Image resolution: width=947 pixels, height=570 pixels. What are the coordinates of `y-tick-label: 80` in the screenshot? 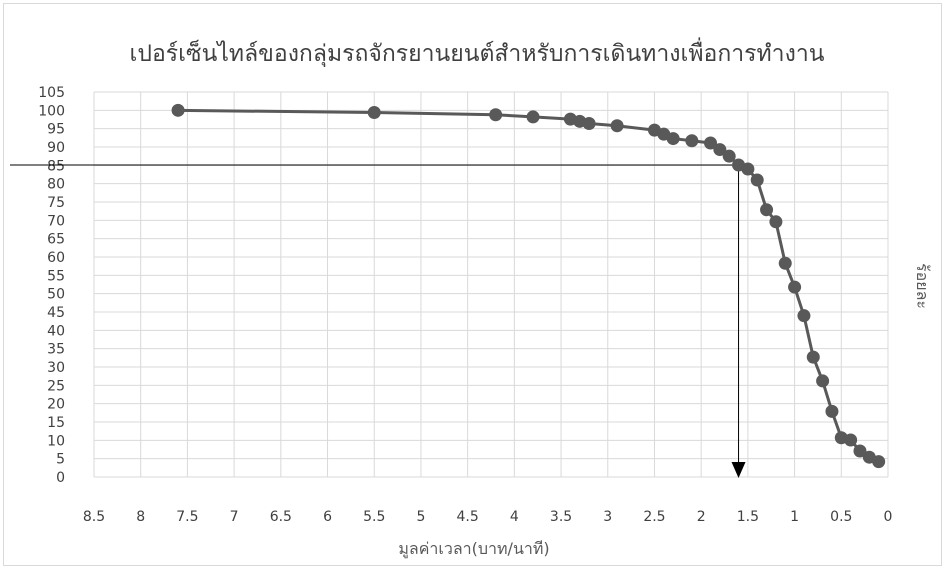 It's located at (56, 185).